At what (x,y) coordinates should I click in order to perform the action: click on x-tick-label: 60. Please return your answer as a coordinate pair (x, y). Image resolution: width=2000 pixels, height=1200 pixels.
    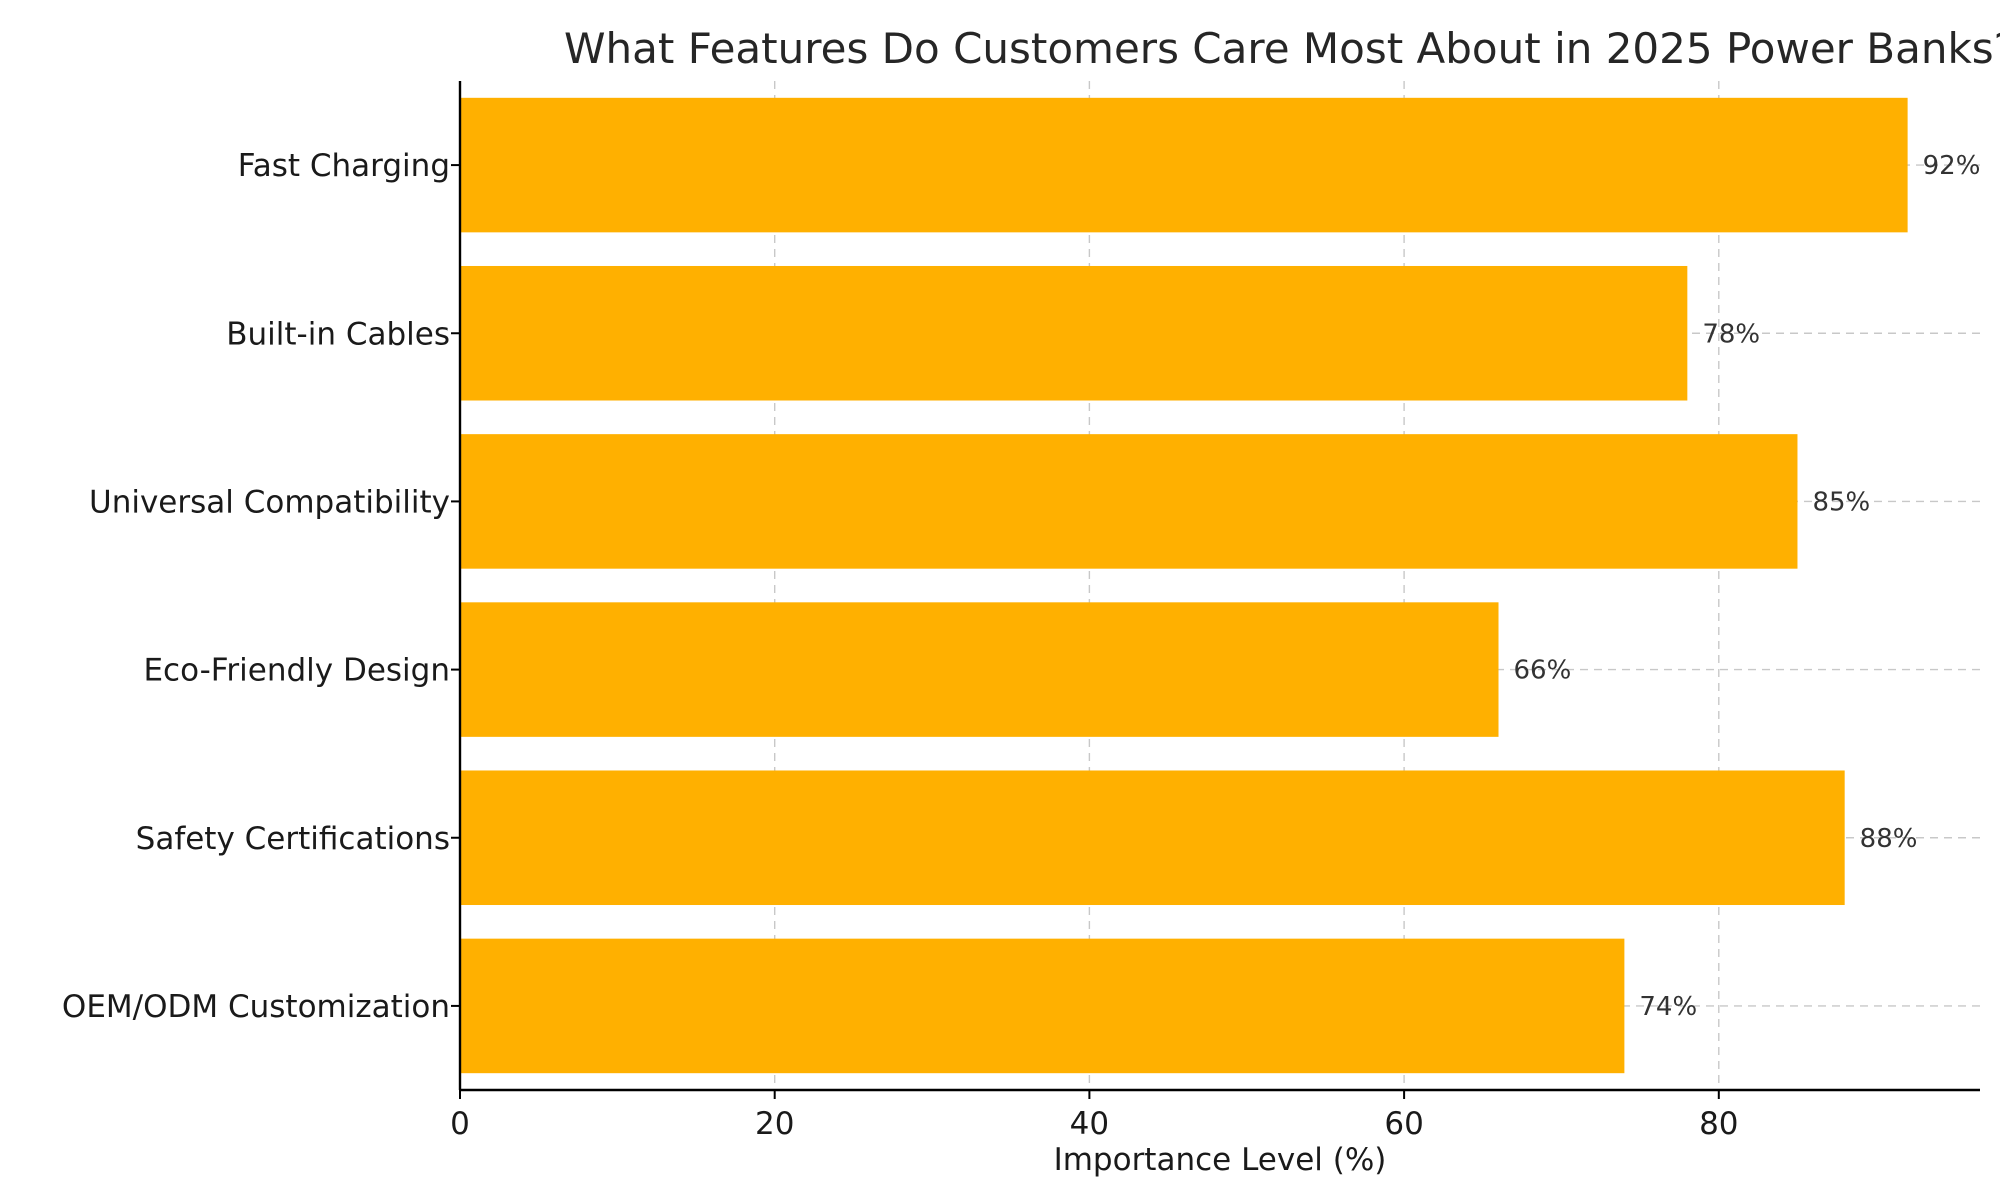
    Looking at the image, I should click on (1403, 1124).